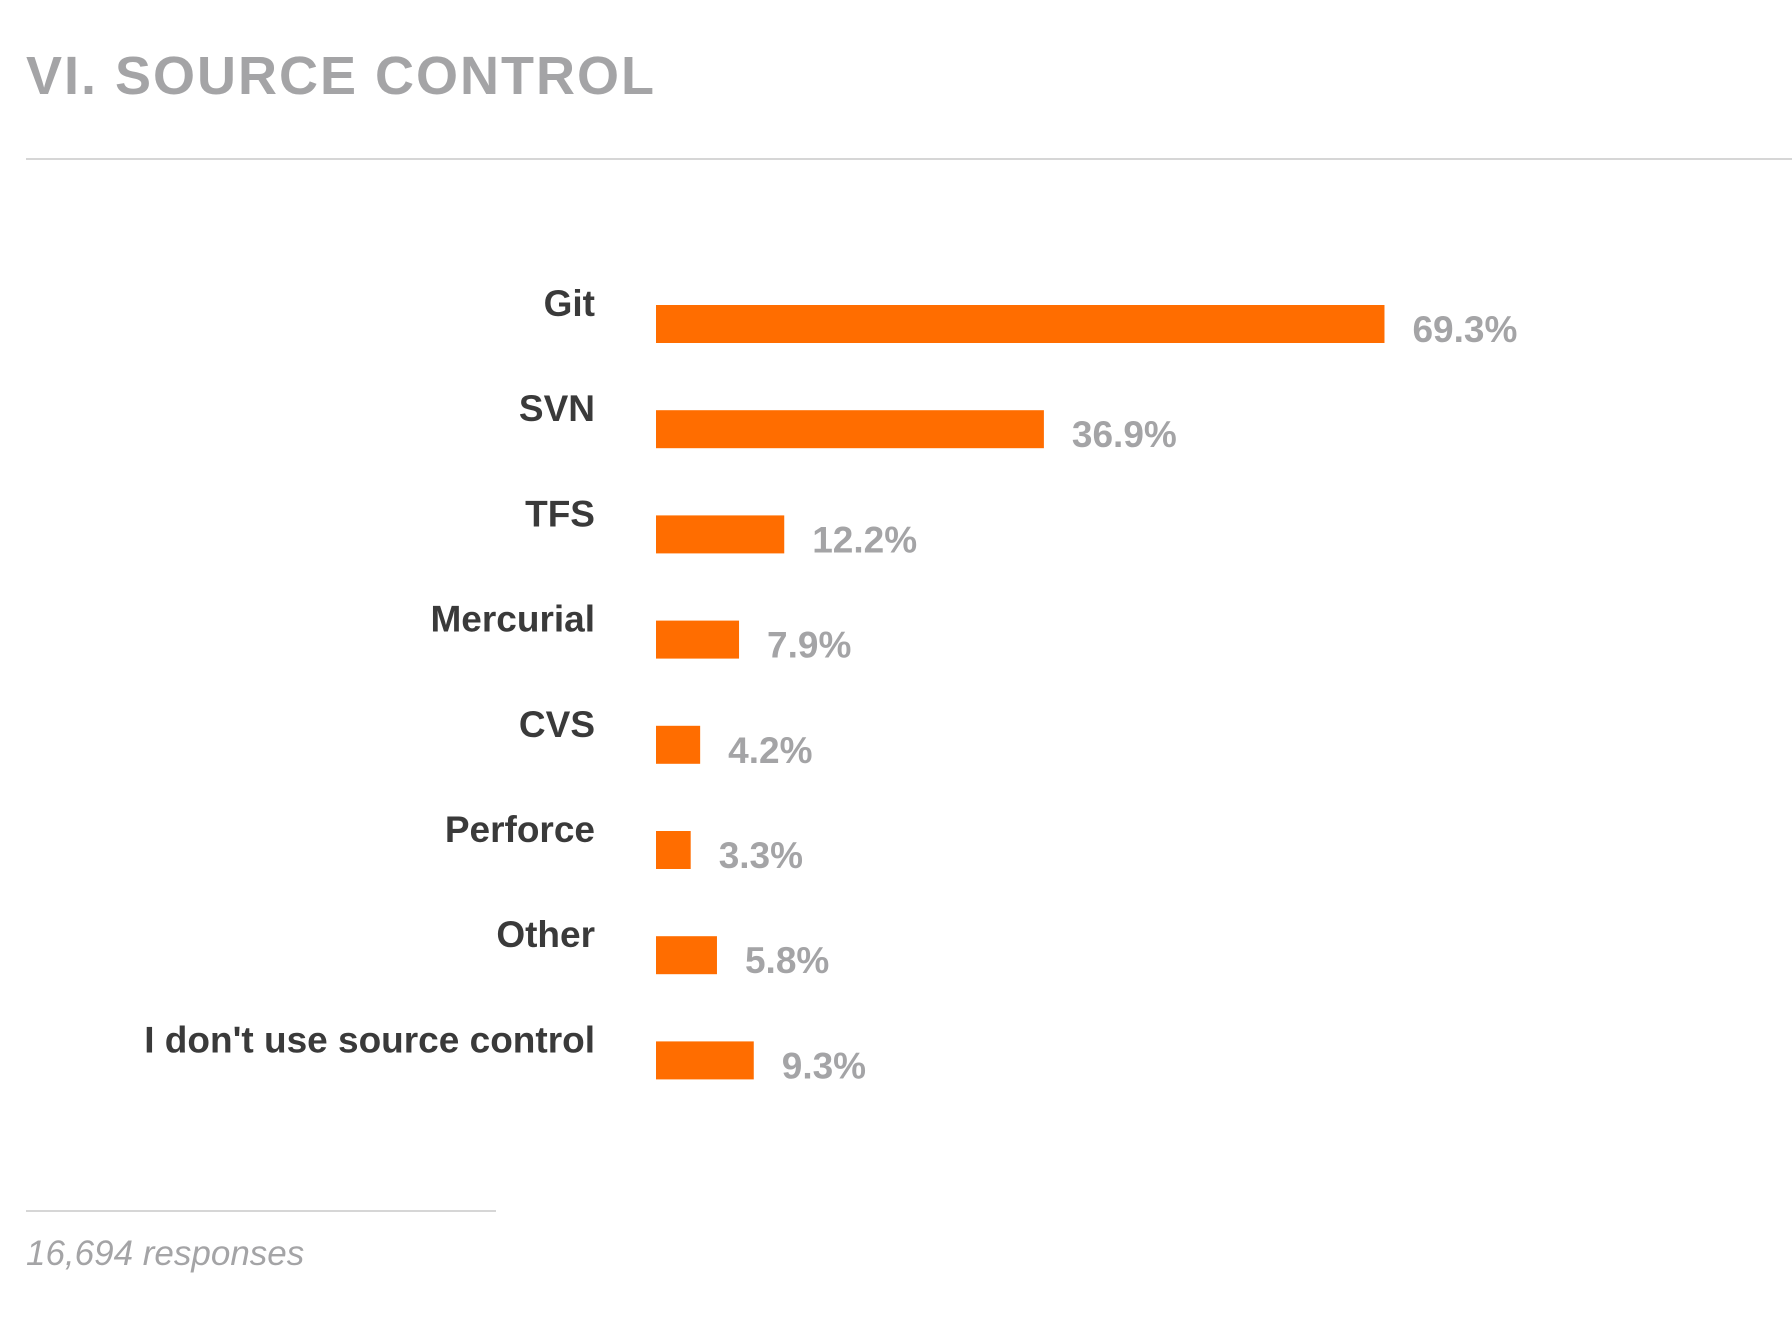 This screenshot has width=1792, height=1340. Describe the element at coordinates (261, 1211) in the screenshot. I see `footnote-divider` at that location.